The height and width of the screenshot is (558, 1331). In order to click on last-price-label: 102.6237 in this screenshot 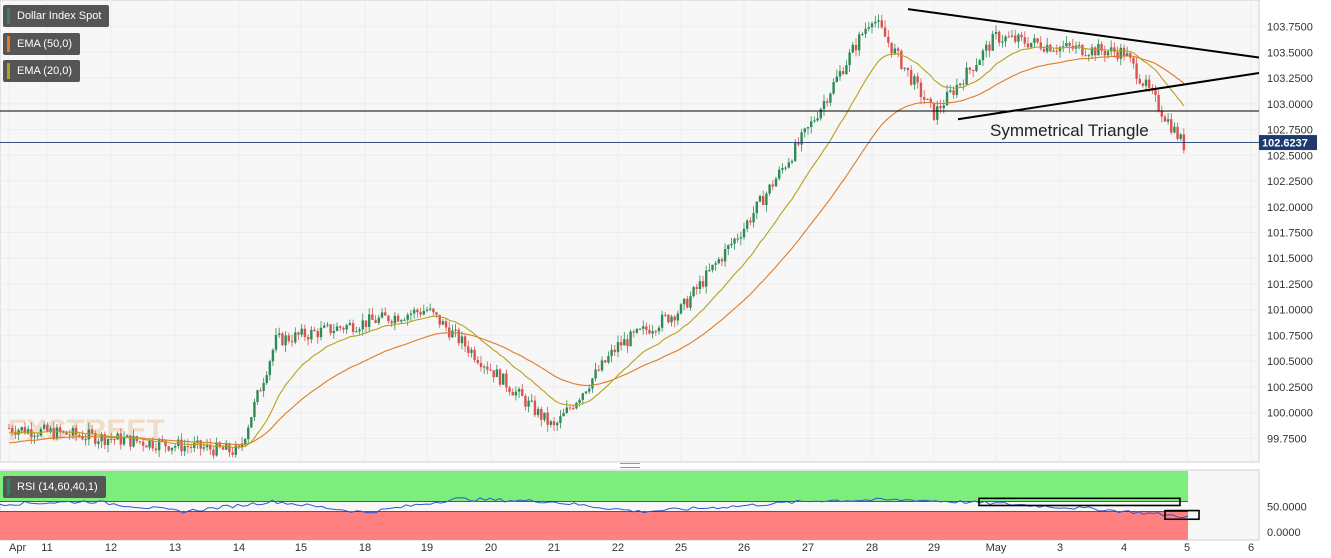, I will do `click(1285, 144)`.